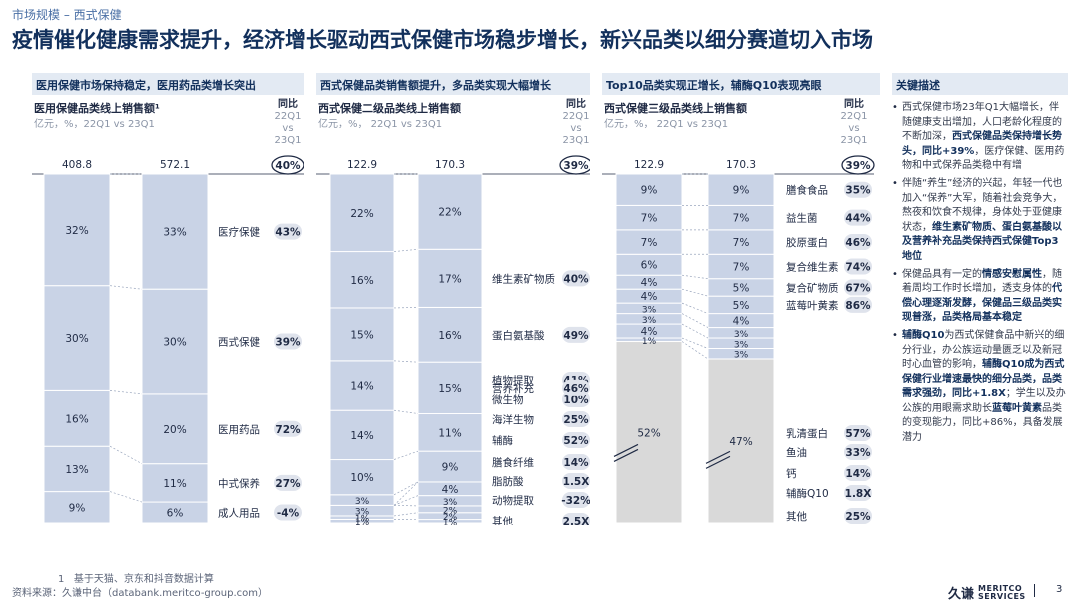  I want to click on segment-label: 17%, so click(449, 279).